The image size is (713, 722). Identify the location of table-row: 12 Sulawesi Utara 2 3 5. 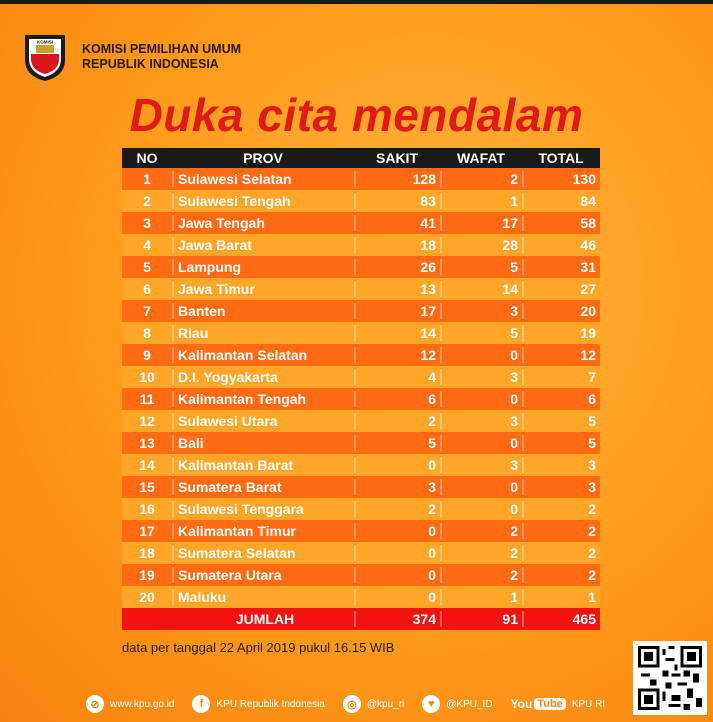
(361, 421).